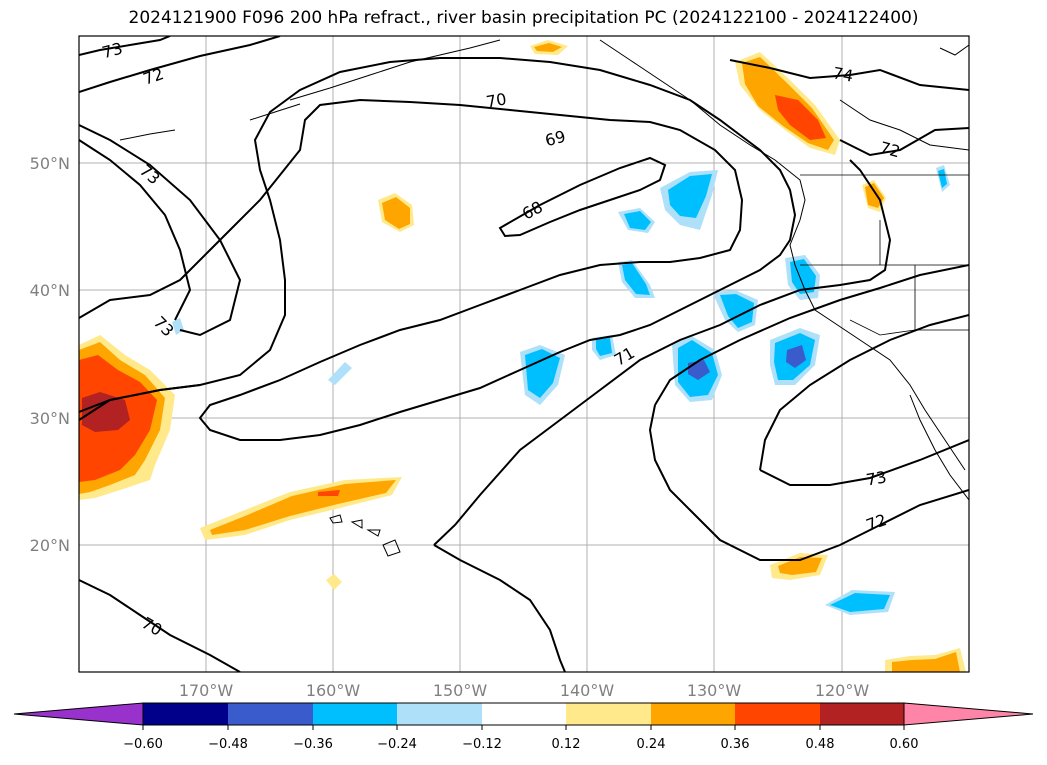 The width and height of the screenshot is (1047, 765). Describe the element at coordinates (50, 290) in the screenshot. I see `lat-label: 40°N` at that location.